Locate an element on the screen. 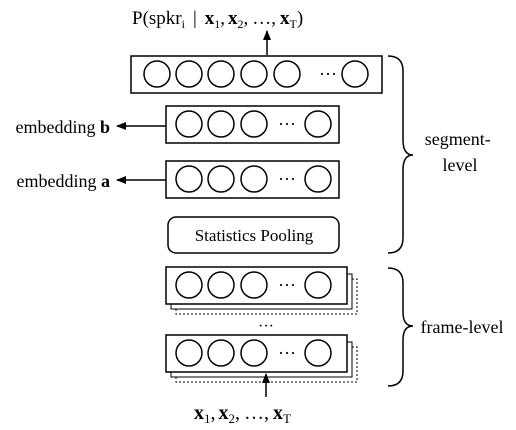  embedding-a-label: embedding a is located at coordinates (63, 181).